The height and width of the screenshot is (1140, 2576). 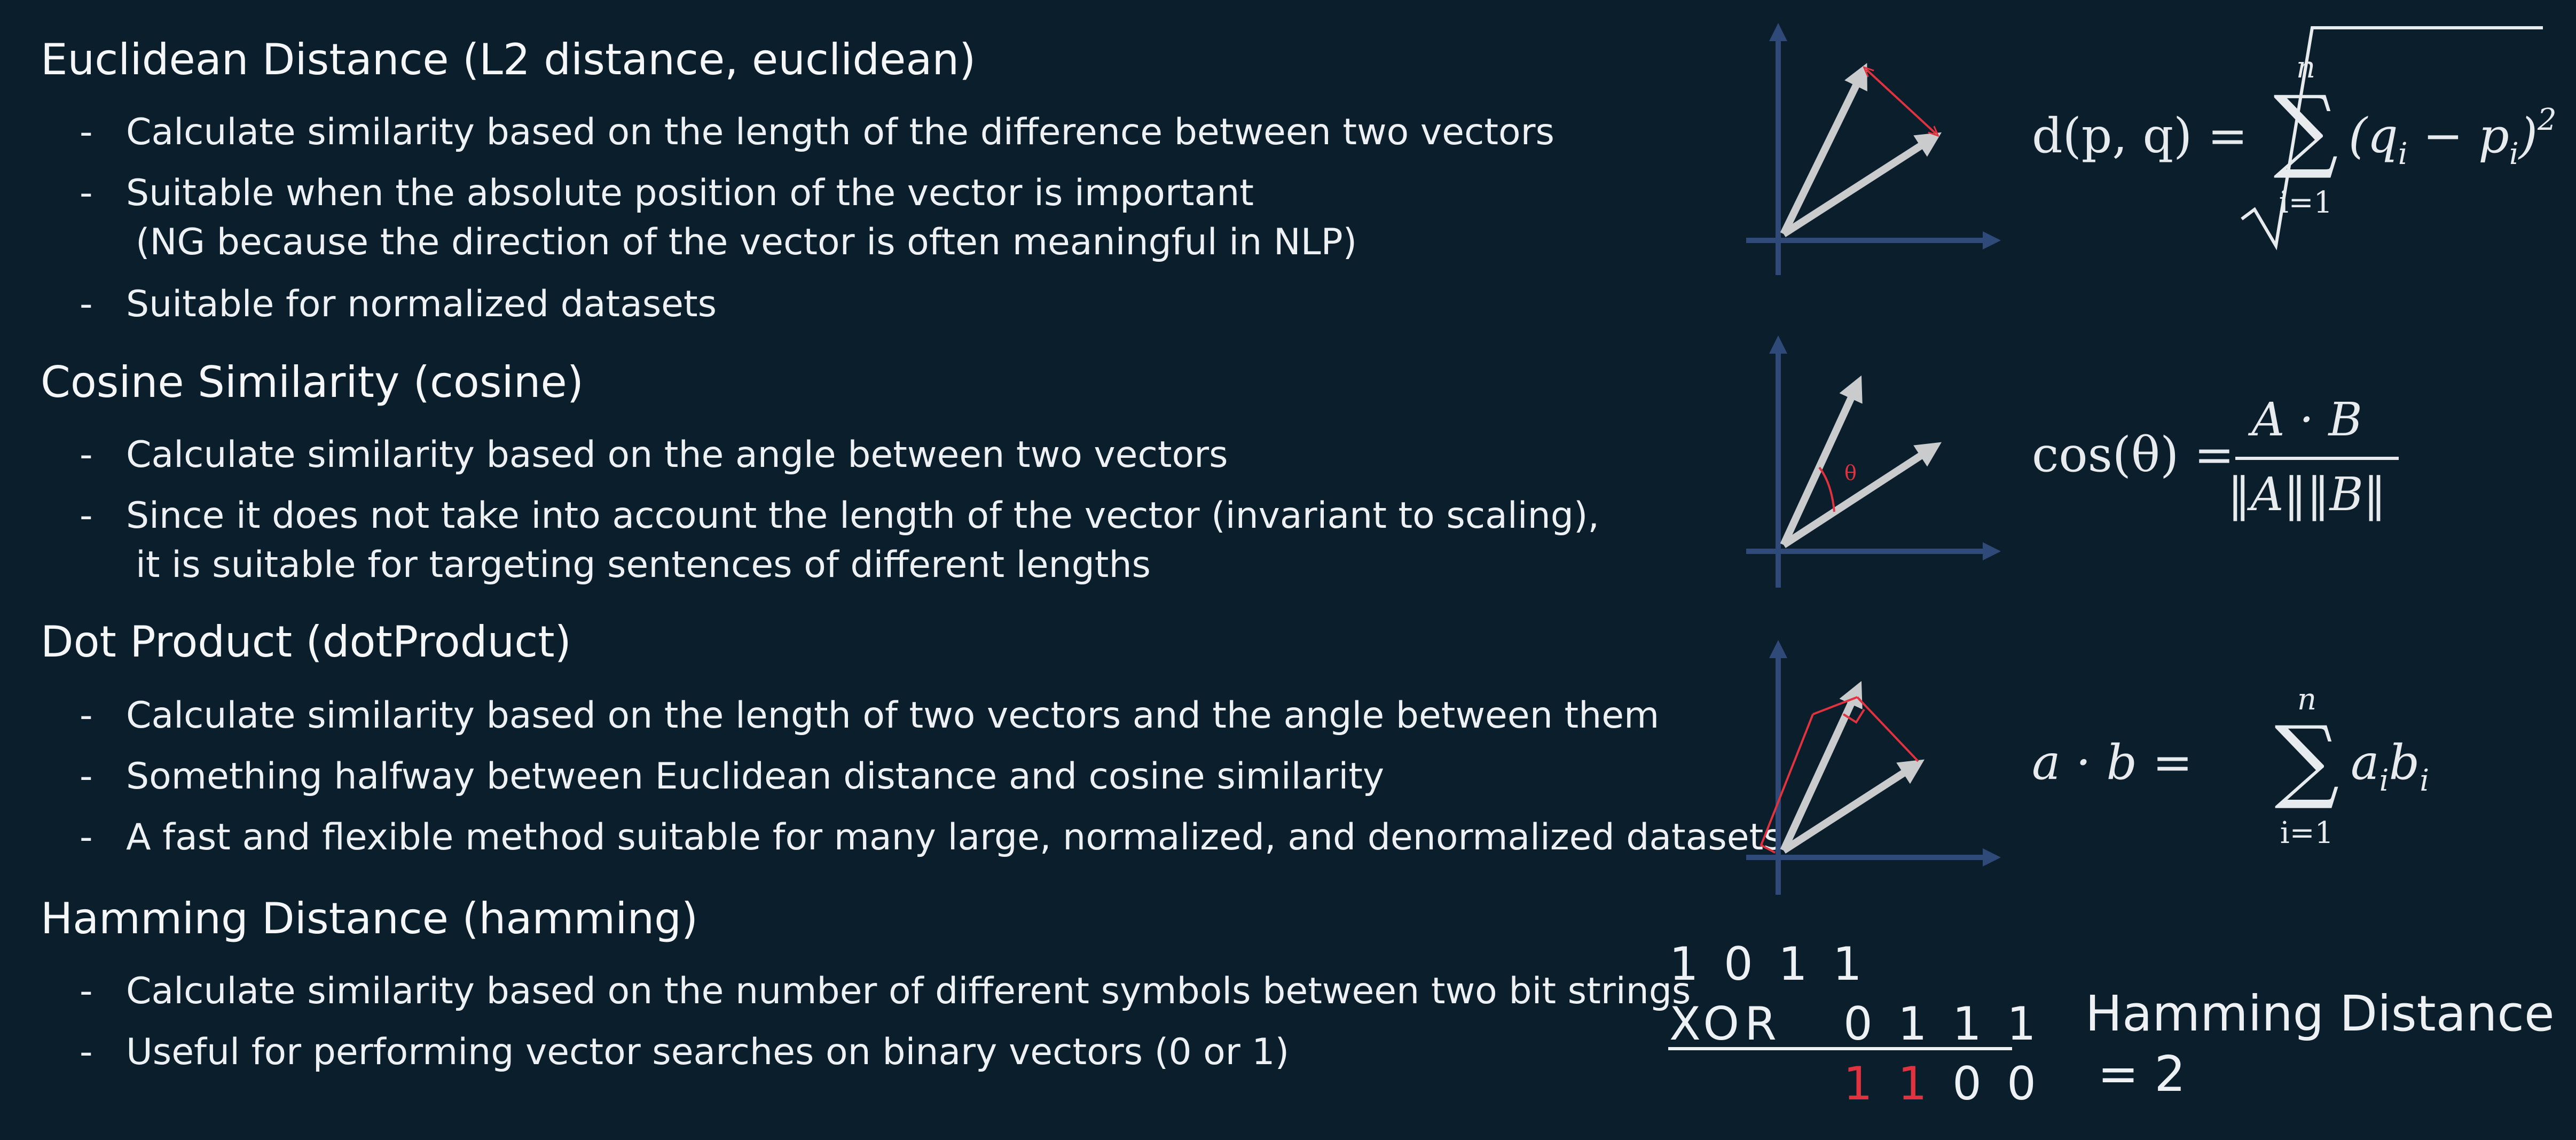 What do you see at coordinates (1853, 716) in the screenshot?
I see `right-angle-mark` at bounding box center [1853, 716].